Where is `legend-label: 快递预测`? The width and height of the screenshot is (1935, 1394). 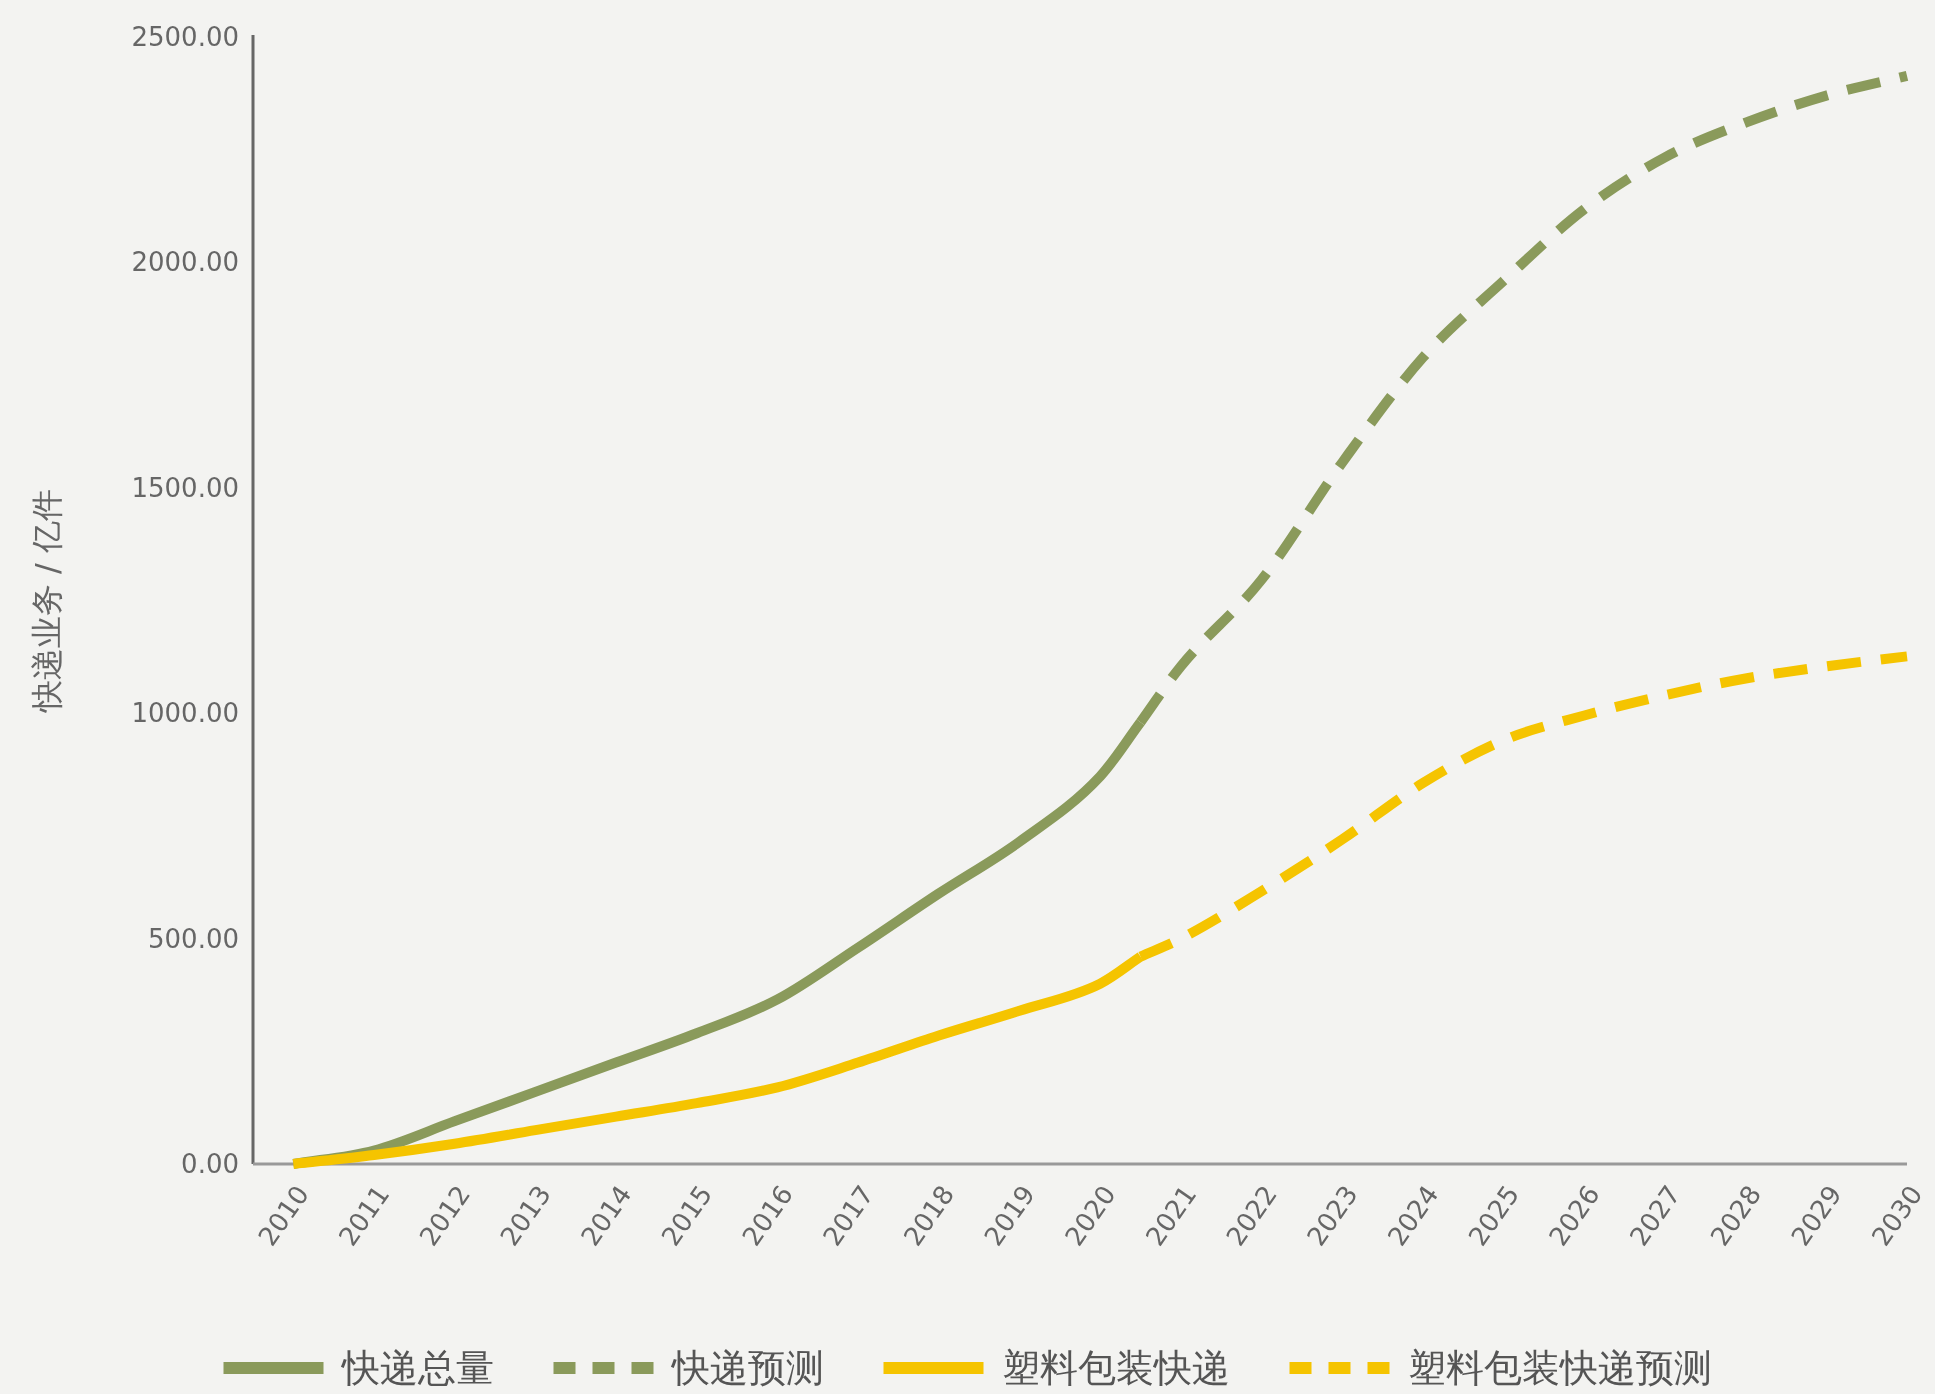
legend-label: 快递预测 is located at coordinates (746, 1368).